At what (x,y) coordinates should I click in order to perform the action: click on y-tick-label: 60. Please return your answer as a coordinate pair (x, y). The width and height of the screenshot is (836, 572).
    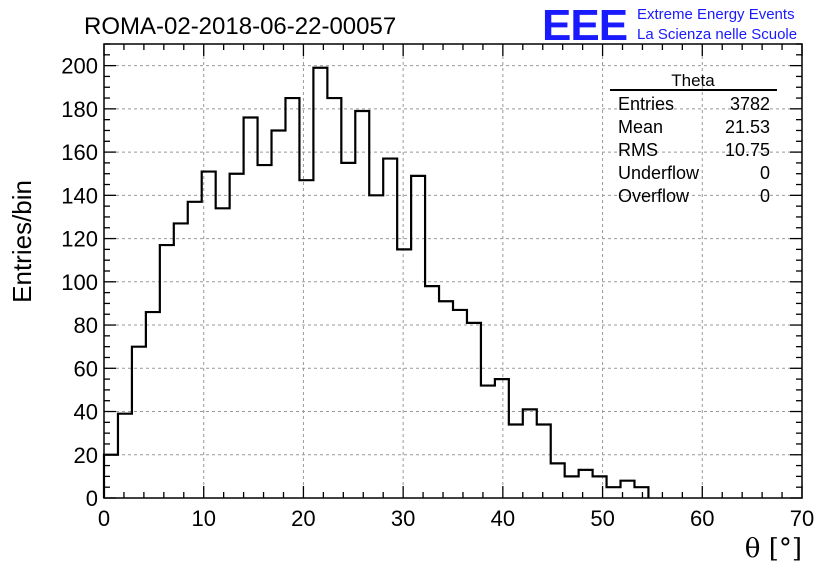
    Looking at the image, I should click on (86, 368).